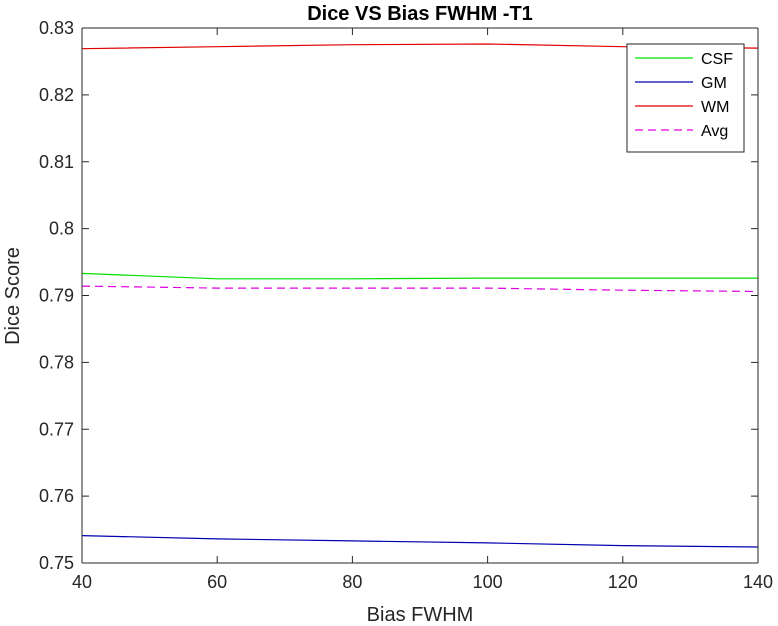  What do you see at coordinates (714, 131) in the screenshot?
I see `legend-label-avg: Avg` at bounding box center [714, 131].